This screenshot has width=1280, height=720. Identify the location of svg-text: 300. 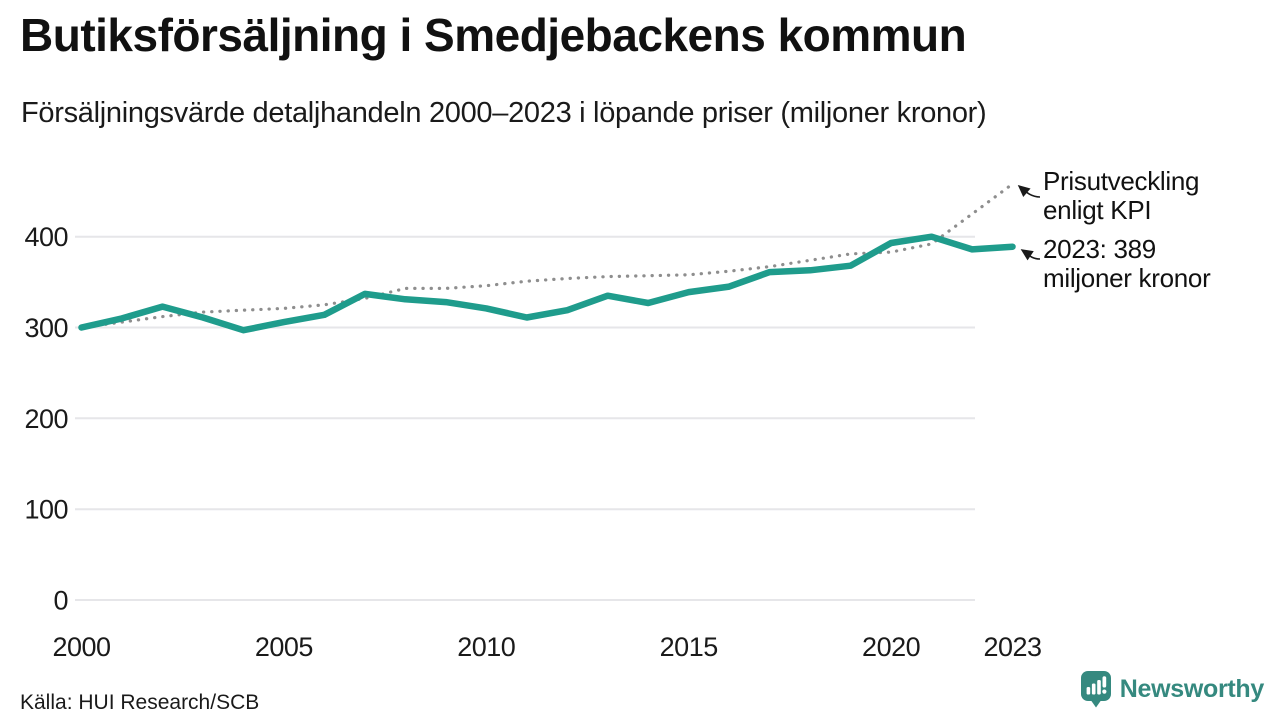
(46, 328).